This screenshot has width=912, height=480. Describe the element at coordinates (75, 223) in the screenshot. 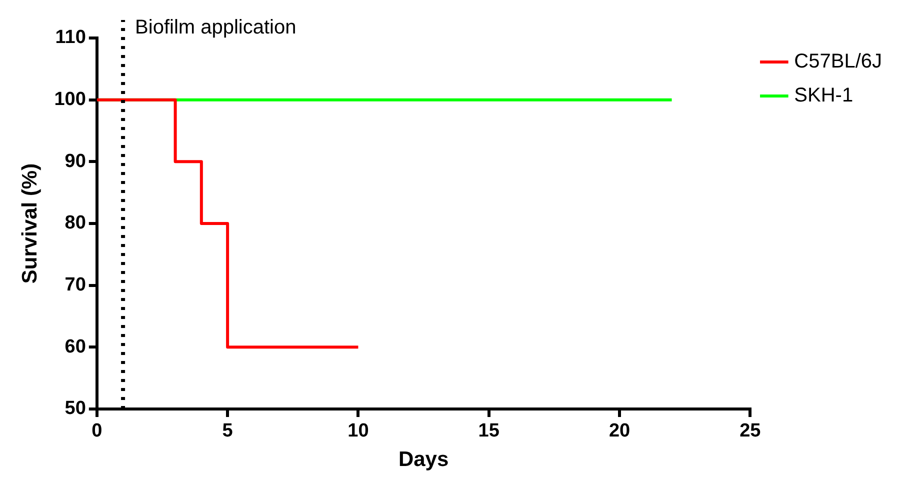

I see `y-tick-label: 80` at that location.